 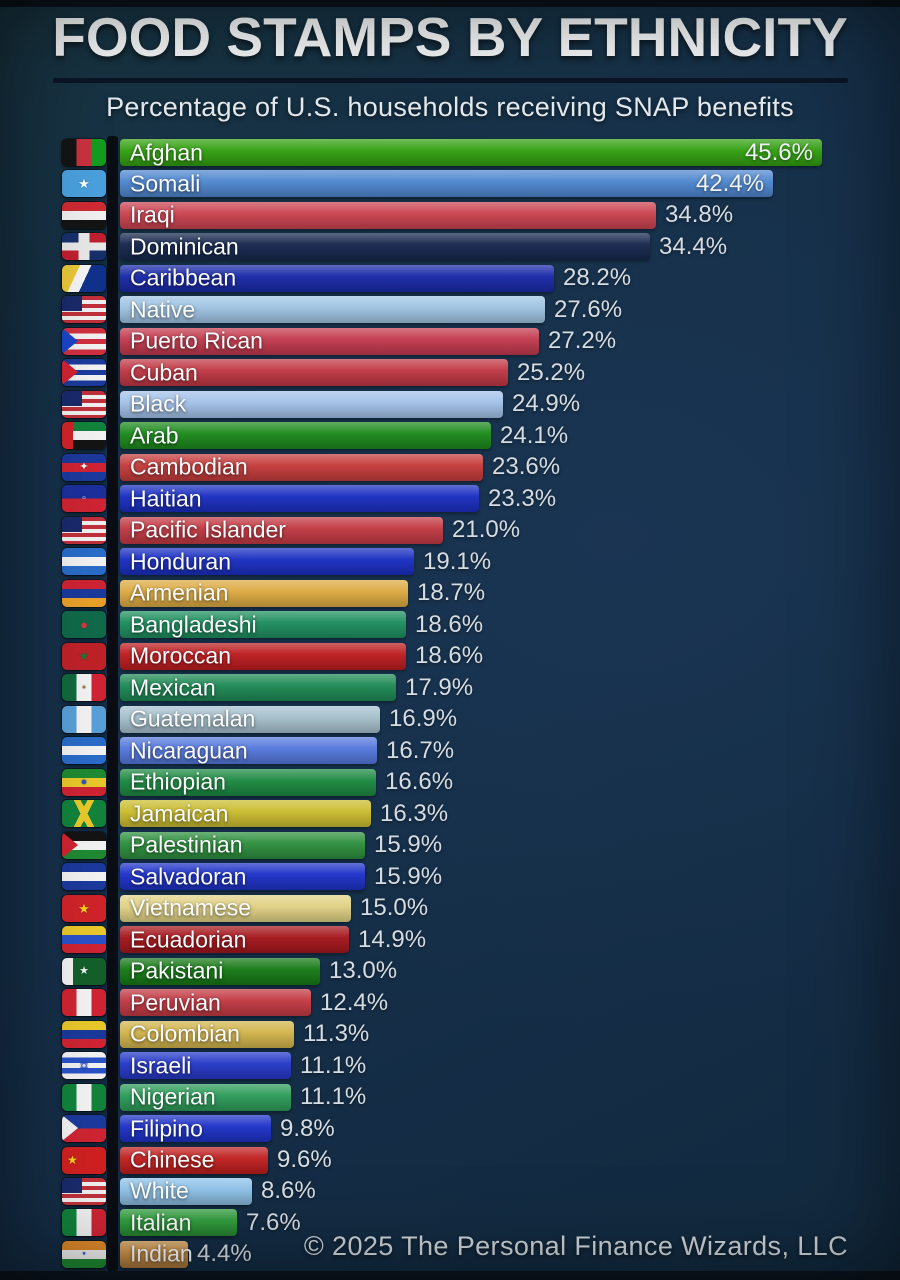 I want to click on cuba-flag-icon, so click(x=84, y=373).